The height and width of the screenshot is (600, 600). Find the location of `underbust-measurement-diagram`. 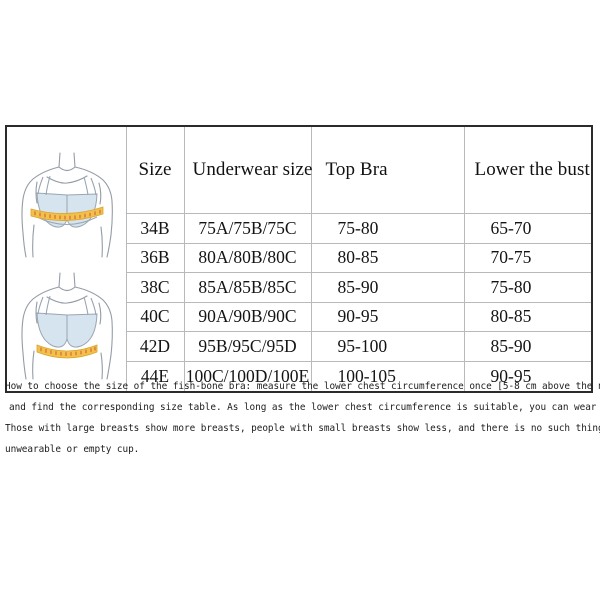

underbust-measurement-diagram is located at coordinates (67, 320).